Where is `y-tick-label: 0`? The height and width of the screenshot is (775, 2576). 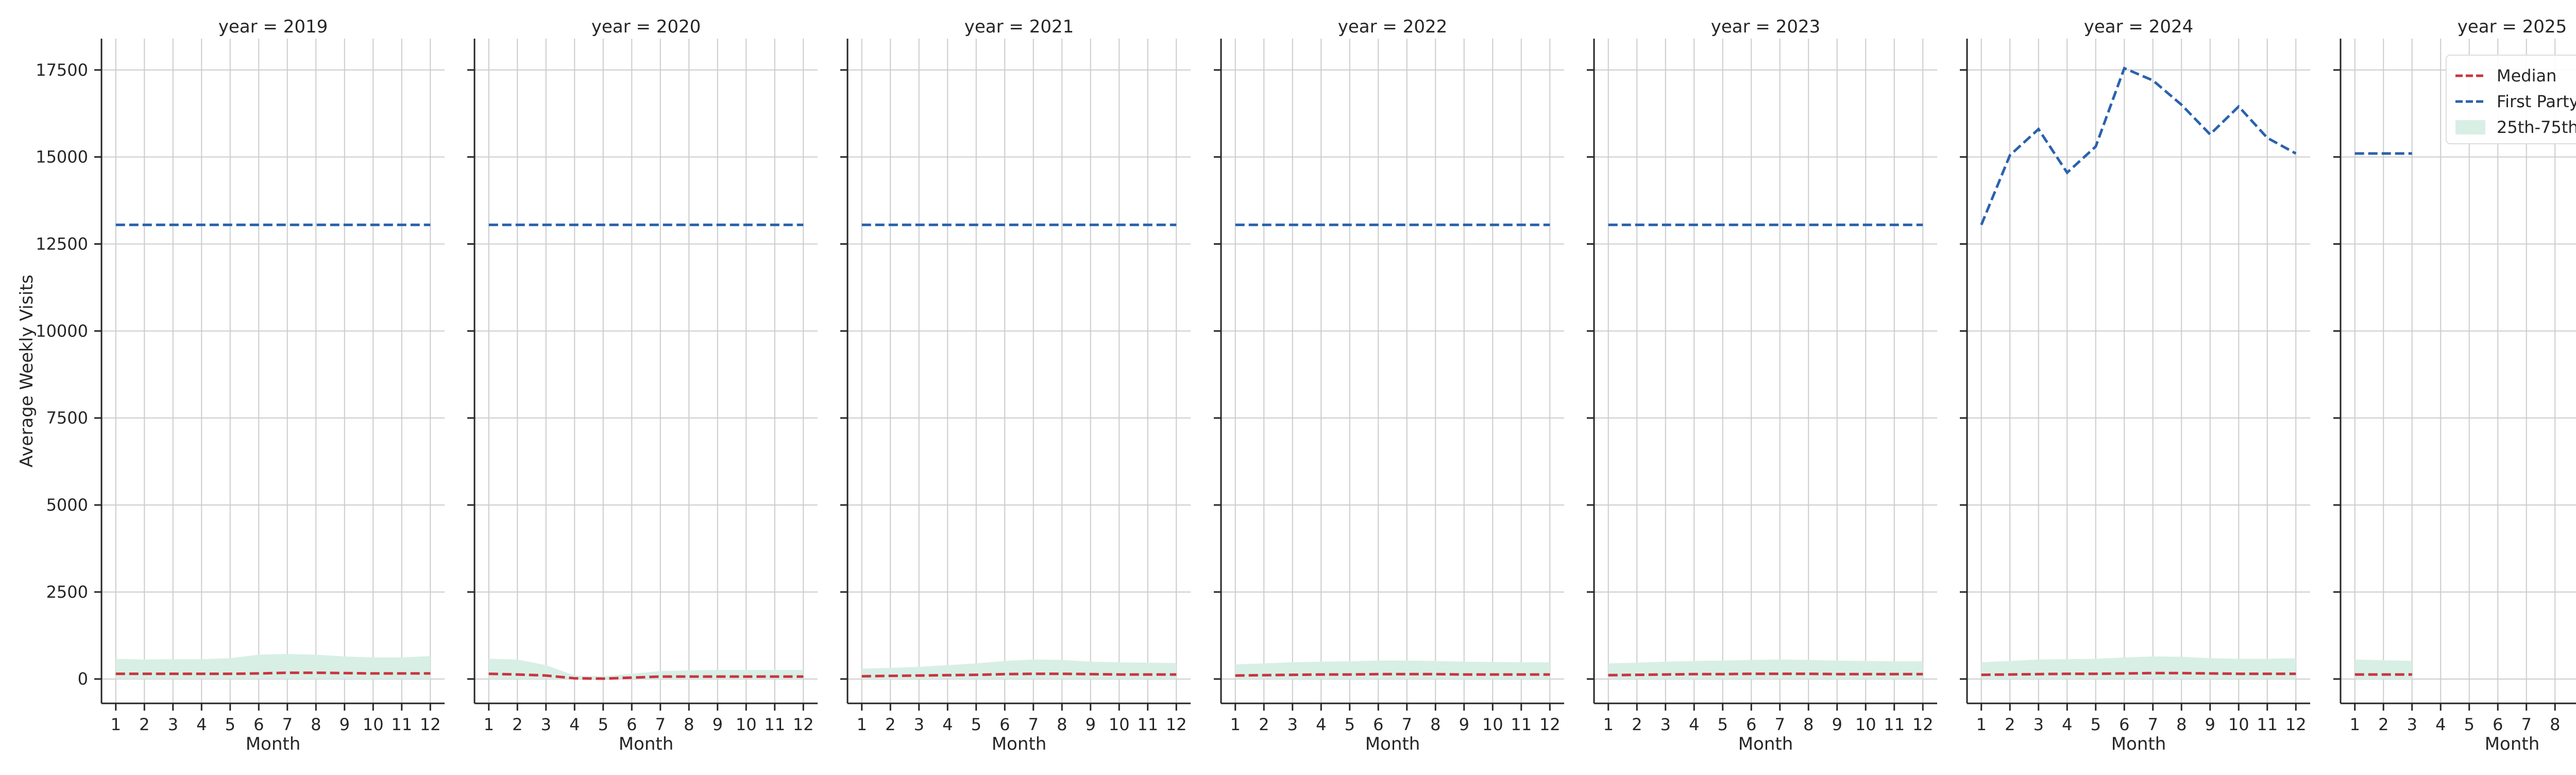
y-tick-label: 0 is located at coordinates (83, 679).